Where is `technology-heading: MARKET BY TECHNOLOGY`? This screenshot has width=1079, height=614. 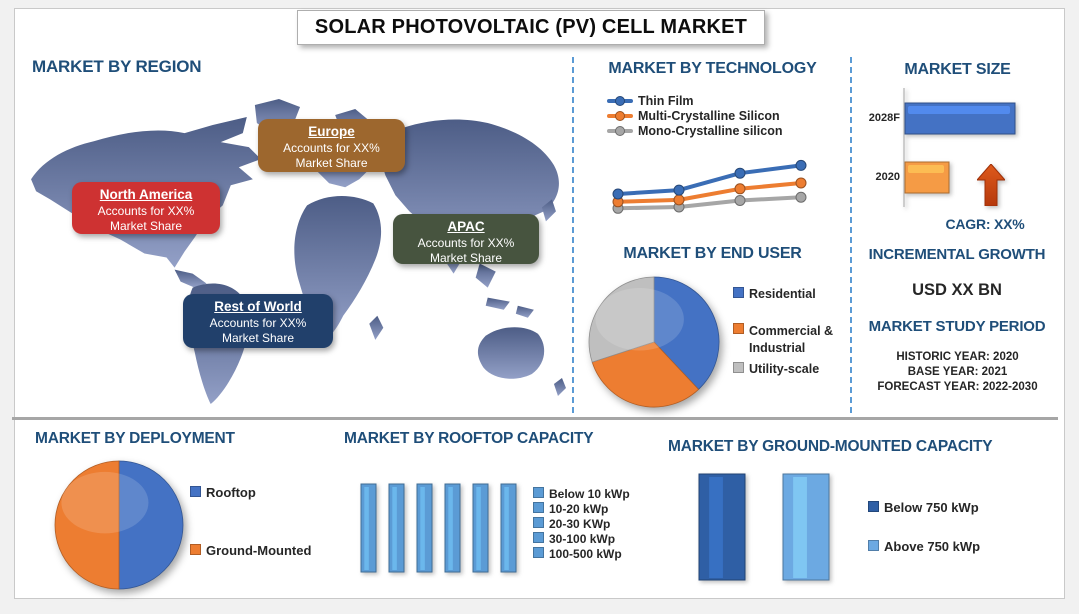
technology-heading: MARKET BY TECHNOLOGY is located at coordinates (712, 68).